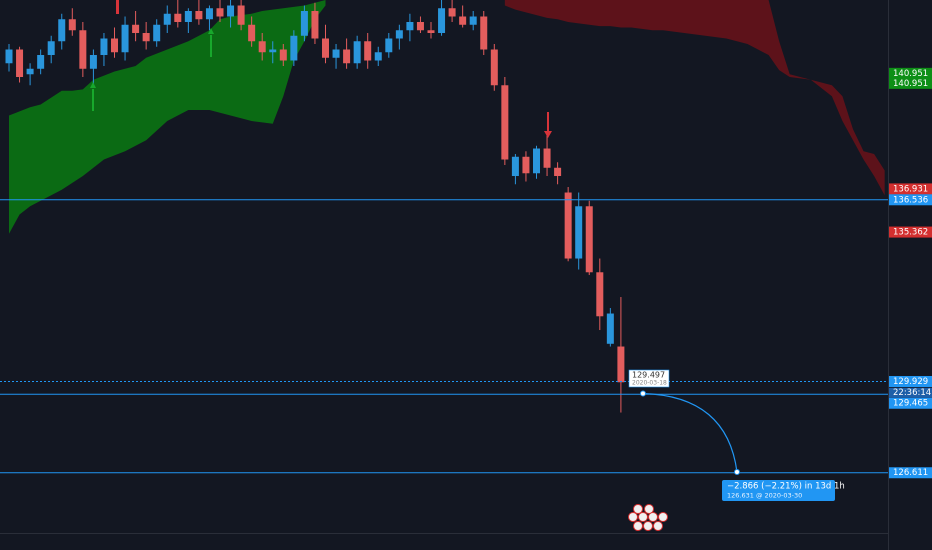 The height and width of the screenshot is (550, 932). I want to click on price-badge-label: 136.931, so click(910, 189).